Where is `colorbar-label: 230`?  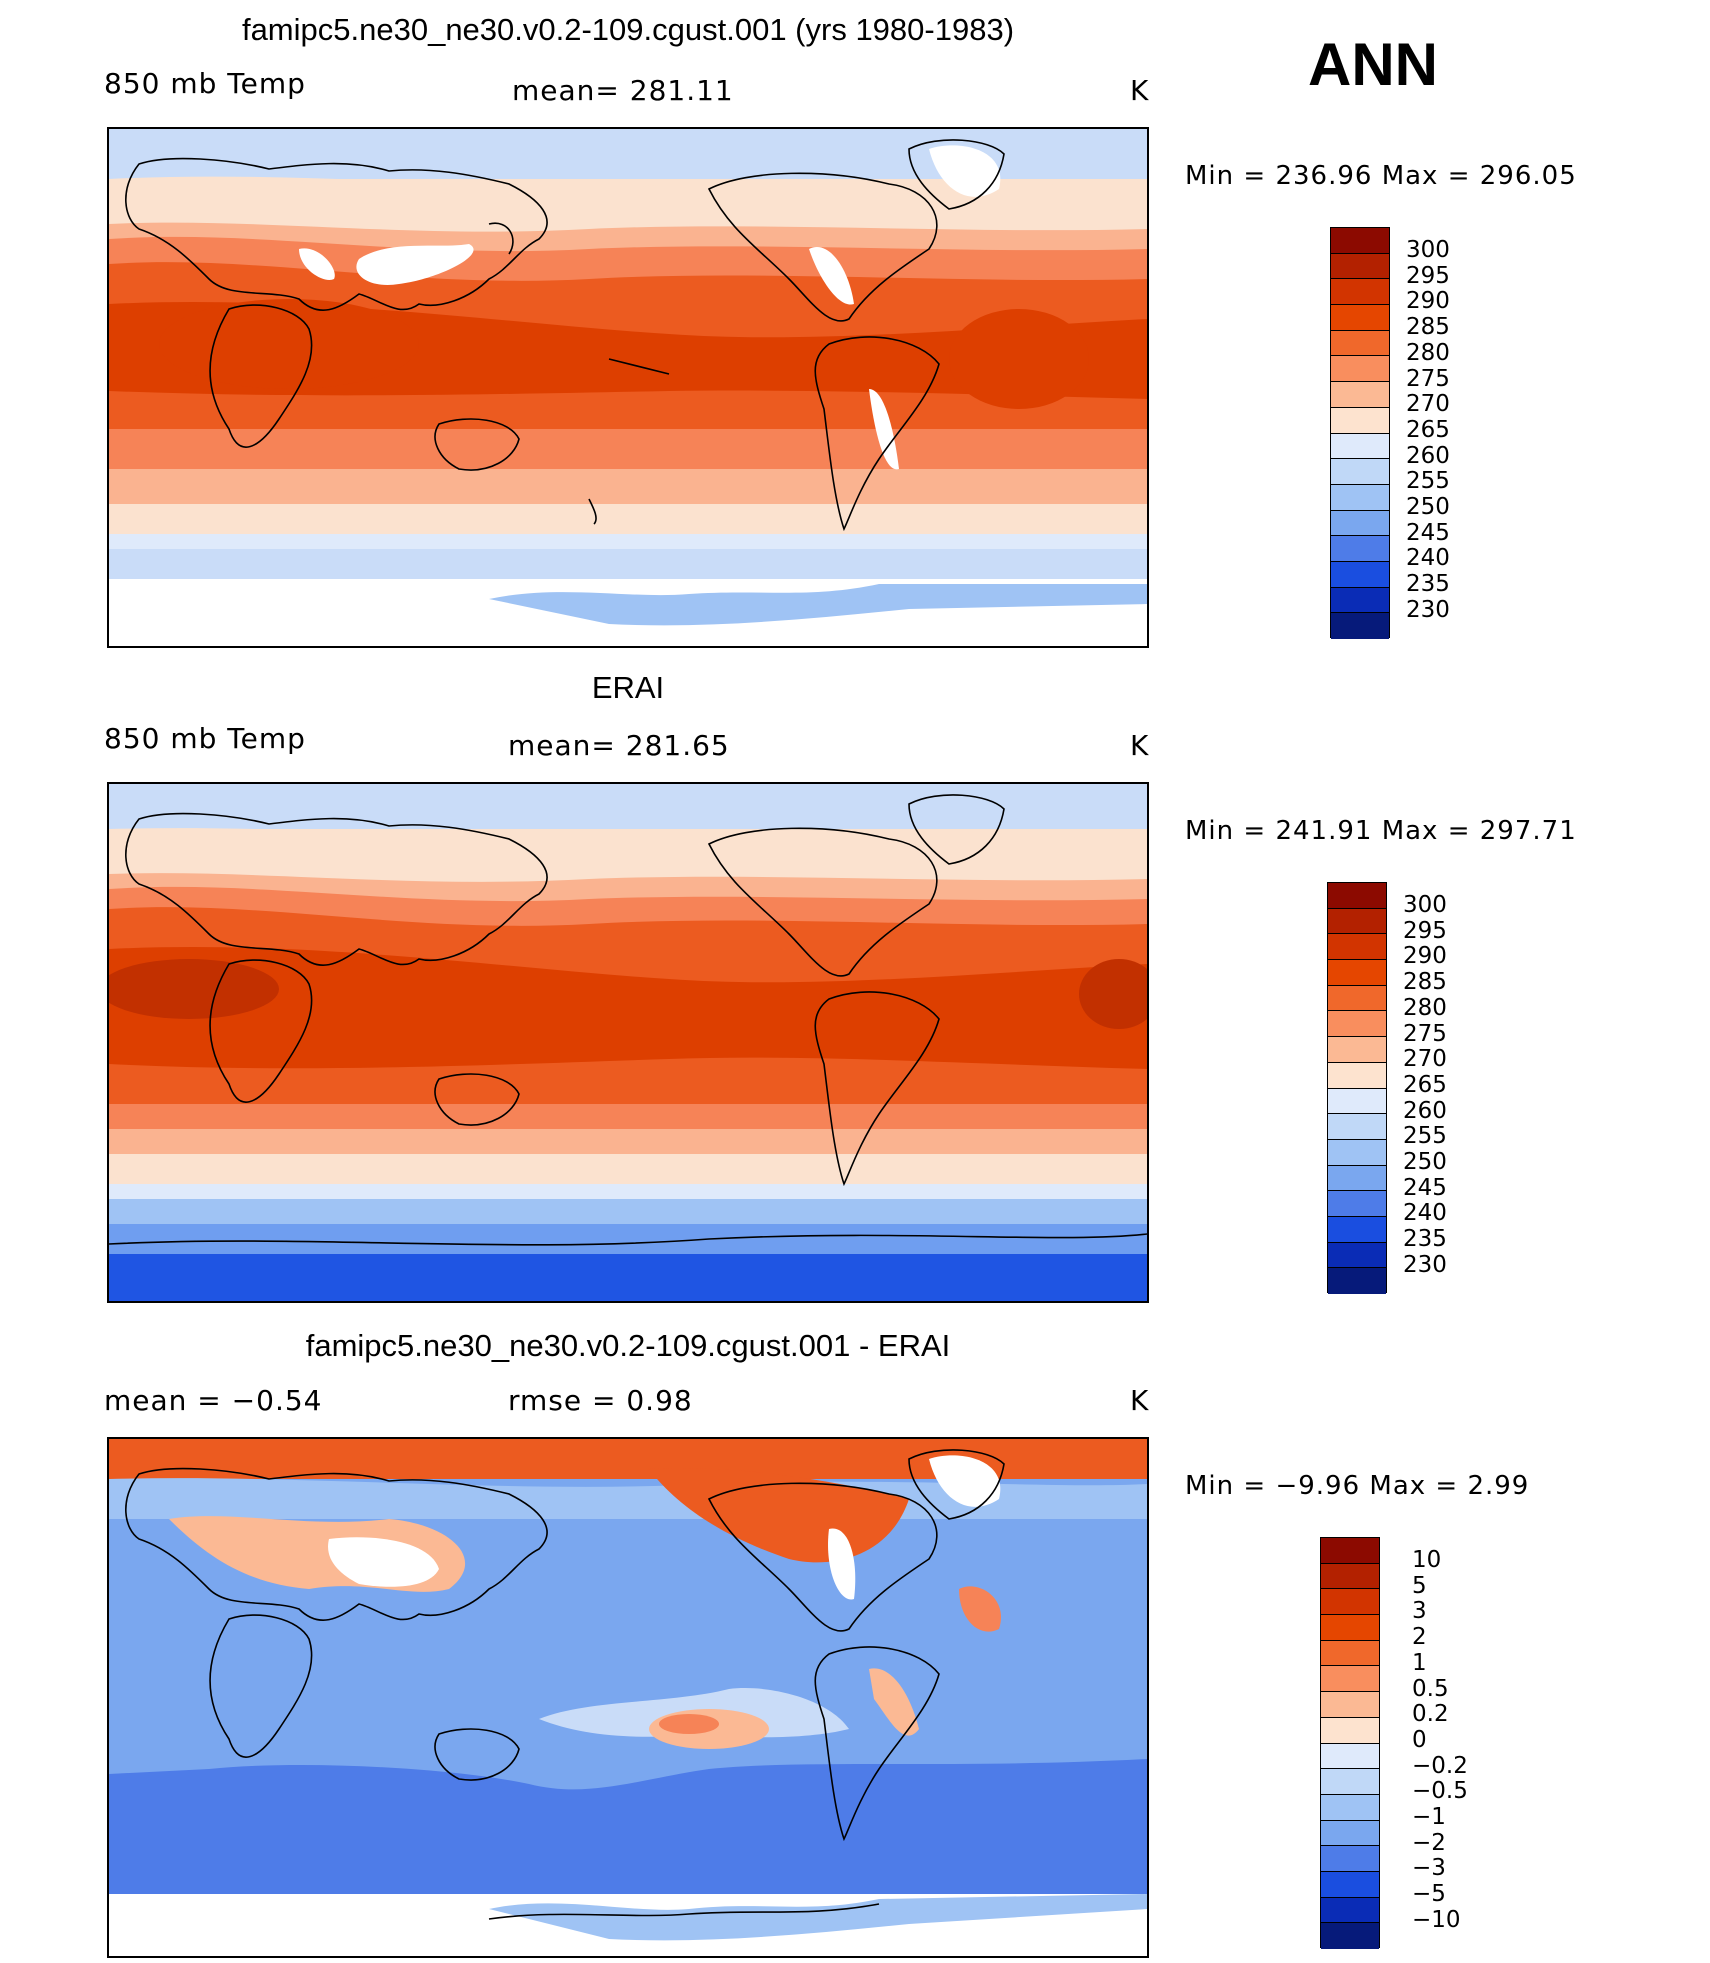 colorbar-label: 230 is located at coordinates (1425, 1264).